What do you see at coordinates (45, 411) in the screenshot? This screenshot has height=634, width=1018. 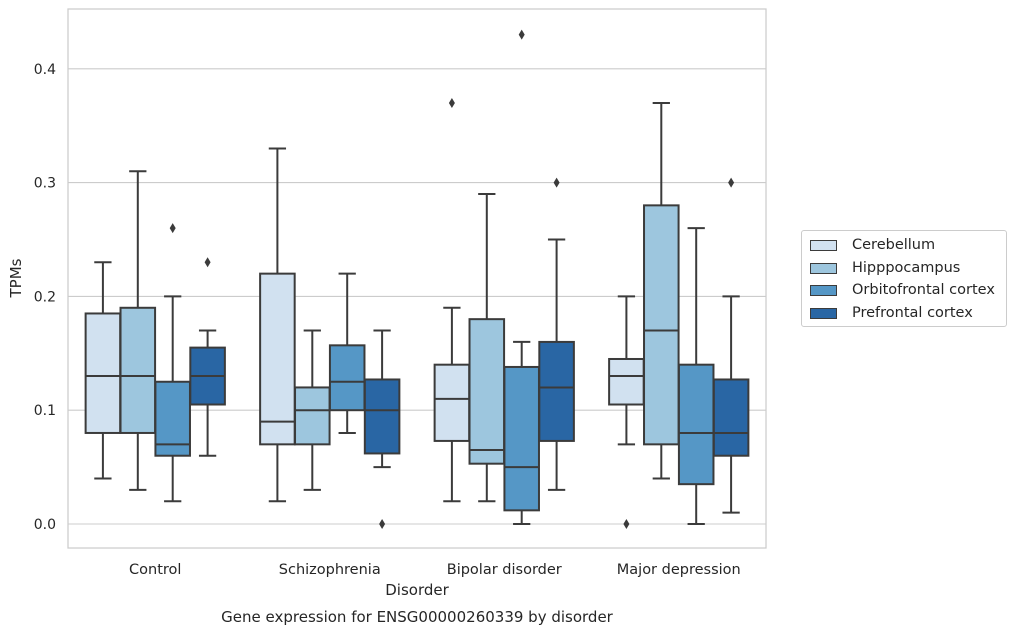 I see `y-tick-label: 0.1` at bounding box center [45, 411].